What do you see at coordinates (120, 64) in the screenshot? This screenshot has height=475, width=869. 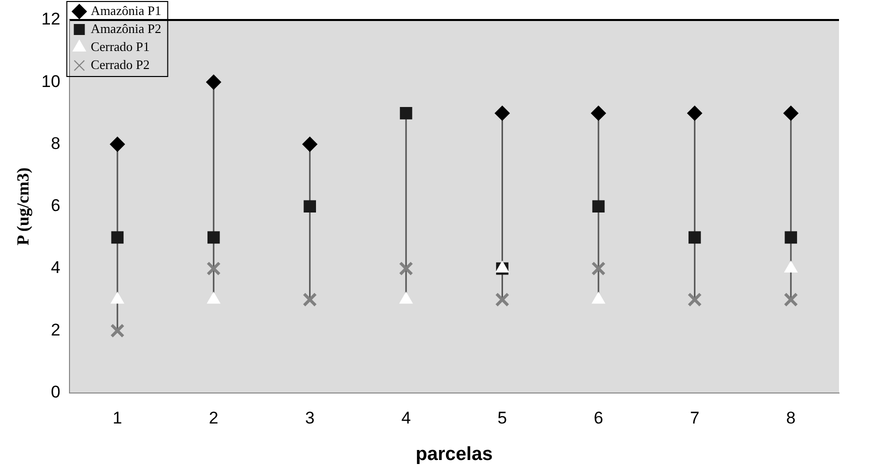 I see `legend-label: Cerrado P2` at bounding box center [120, 64].